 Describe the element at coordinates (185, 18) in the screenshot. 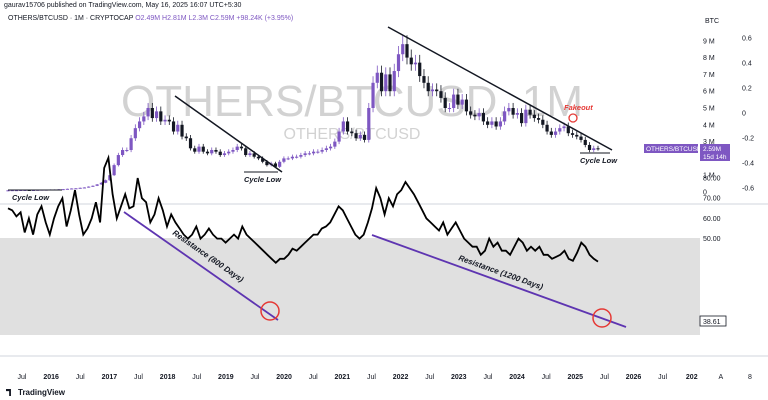

I see `ohlc-readout: O2.49M H2.81M L2.3M C2.59M` at that location.